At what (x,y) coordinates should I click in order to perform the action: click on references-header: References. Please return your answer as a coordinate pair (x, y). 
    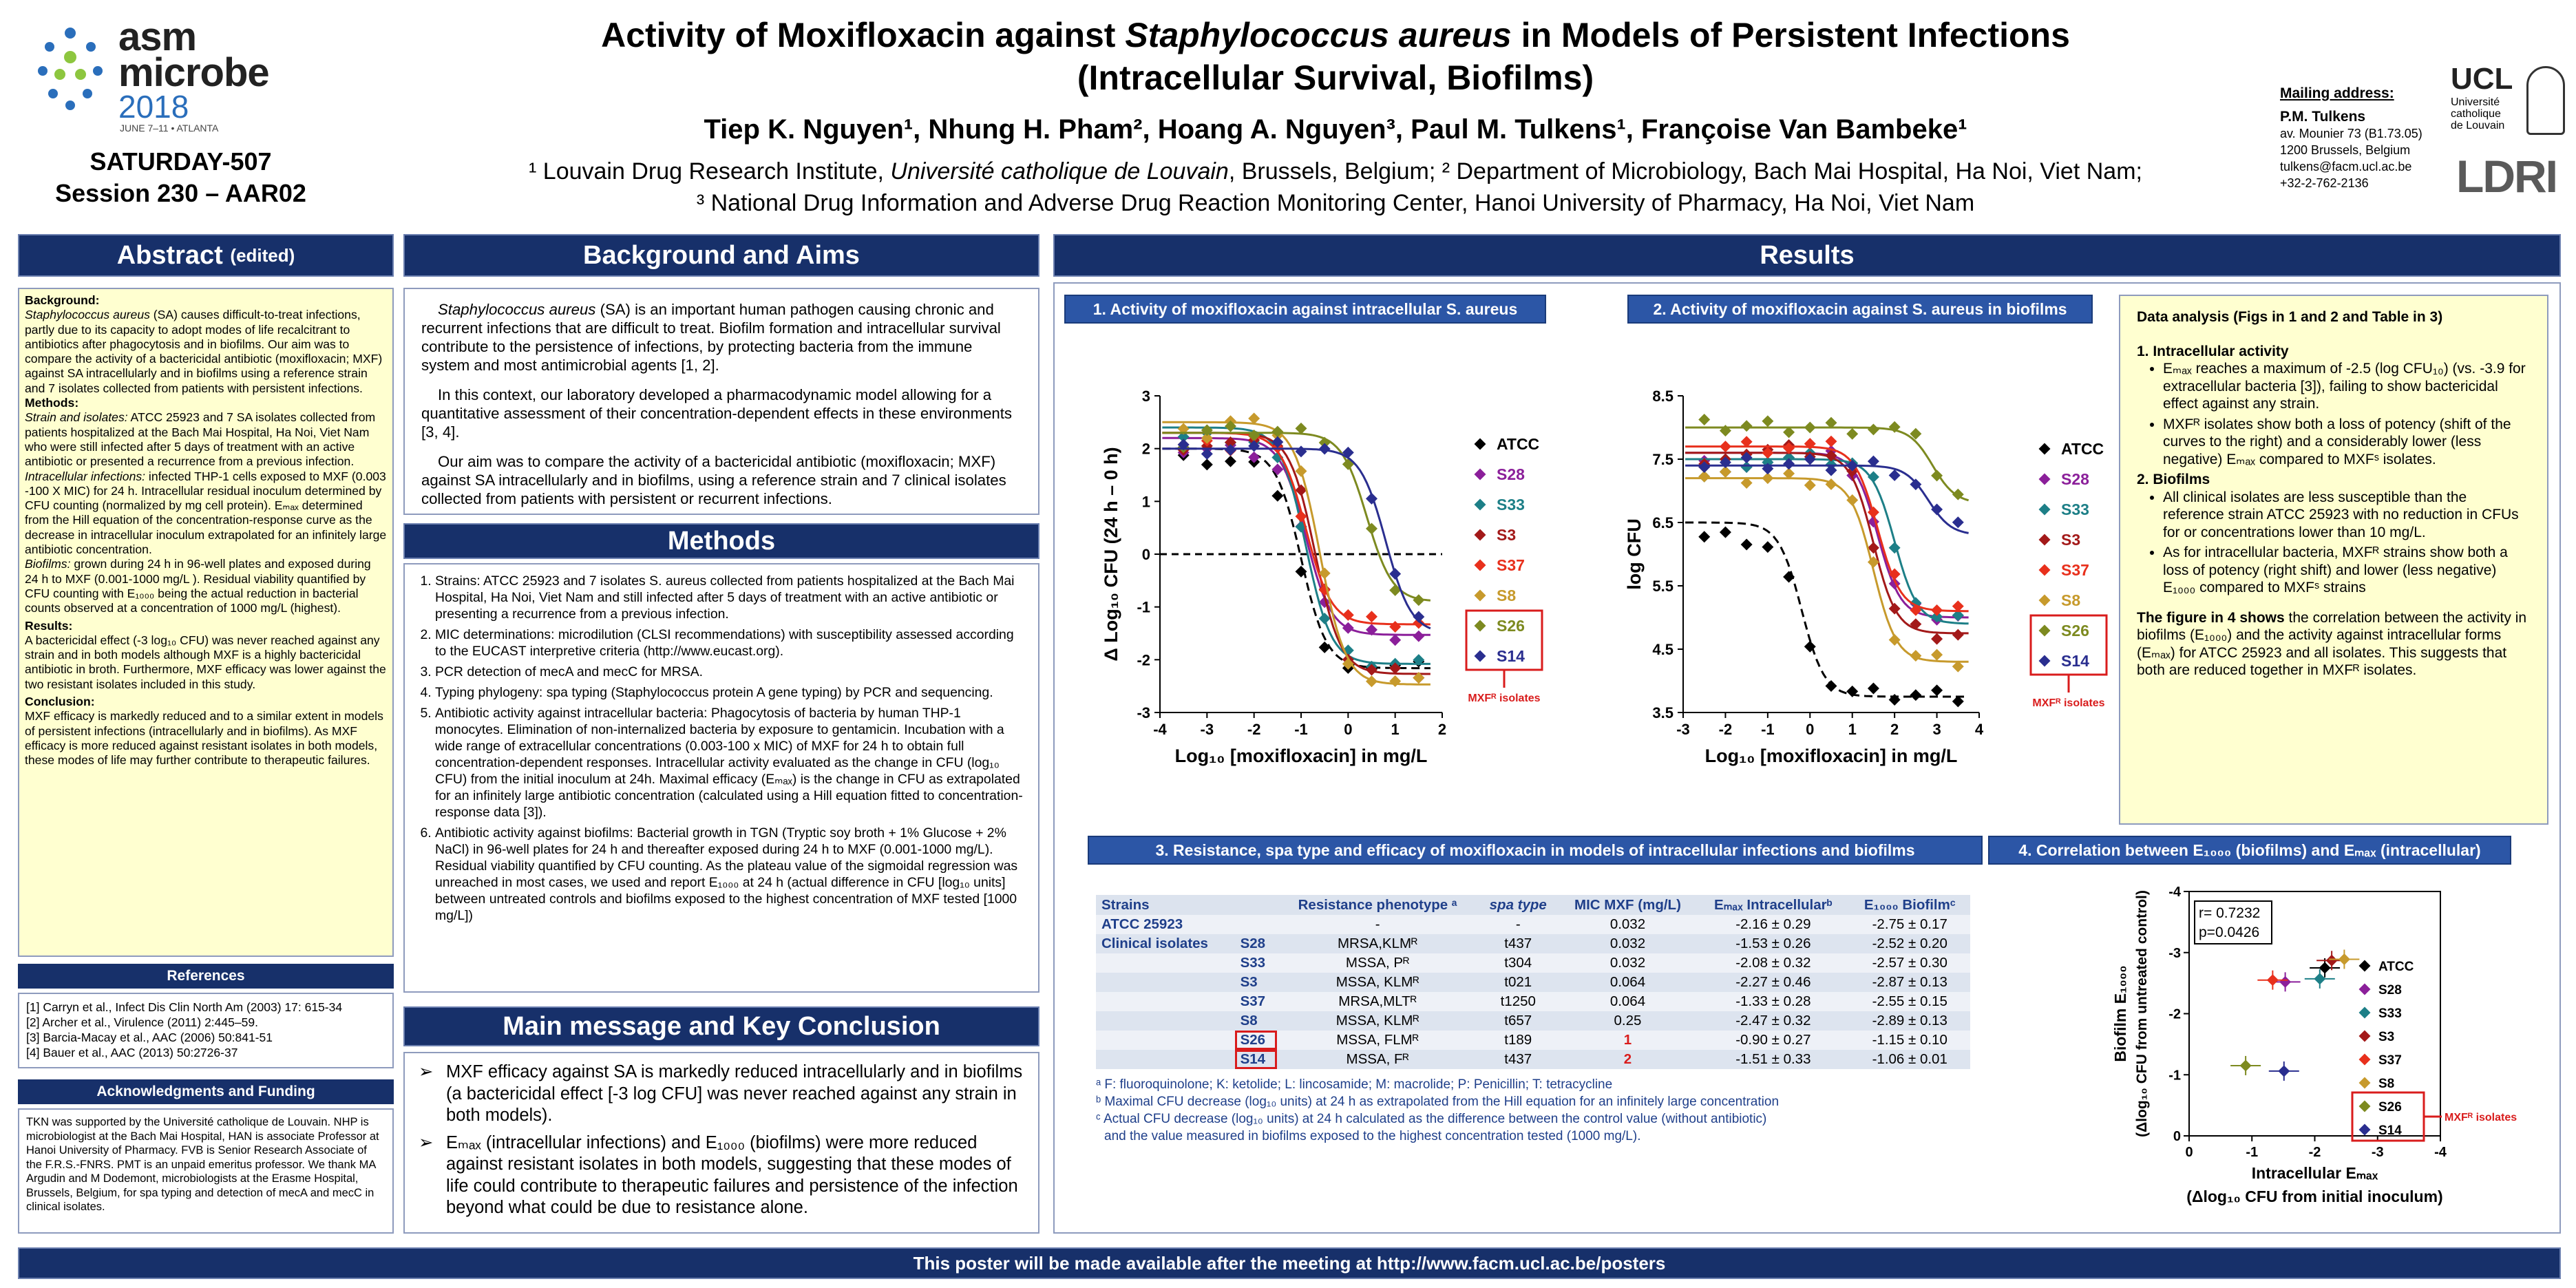
    Looking at the image, I should click on (206, 977).